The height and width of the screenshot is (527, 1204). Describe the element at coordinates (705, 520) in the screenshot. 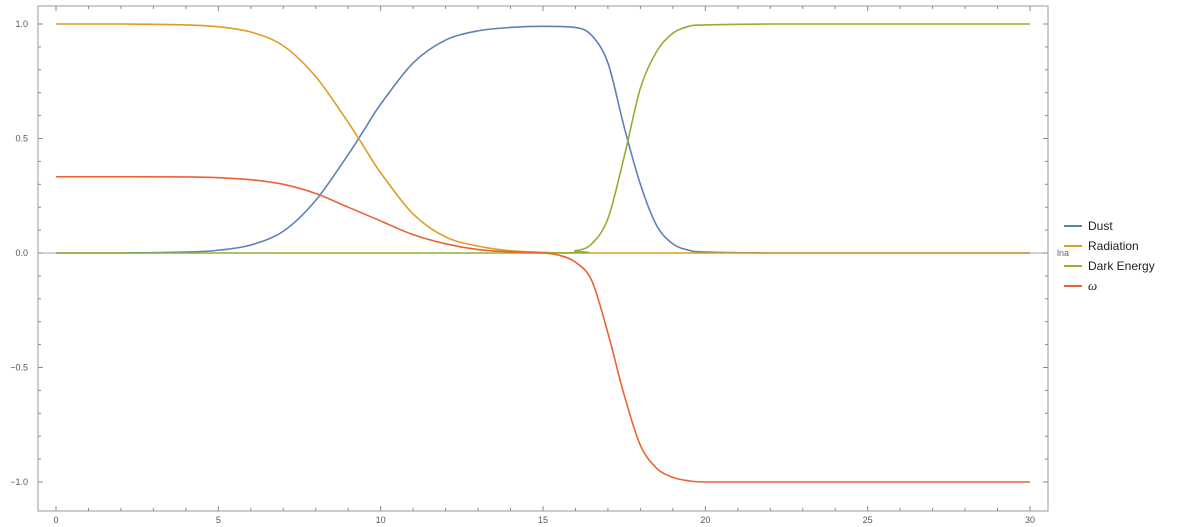

I see `x-tick-label: 20` at that location.